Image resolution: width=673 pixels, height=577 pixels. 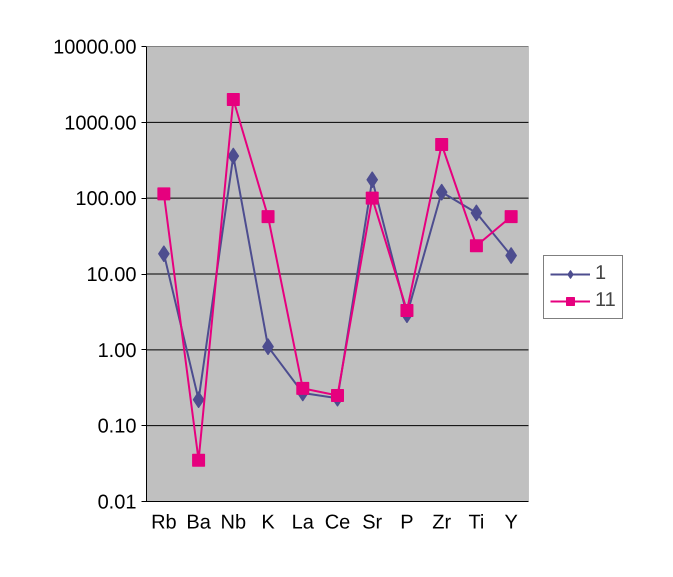 What do you see at coordinates (105, 199) in the screenshot?
I see `y-tick-label: 100.00` at bounding box center [105, 199].